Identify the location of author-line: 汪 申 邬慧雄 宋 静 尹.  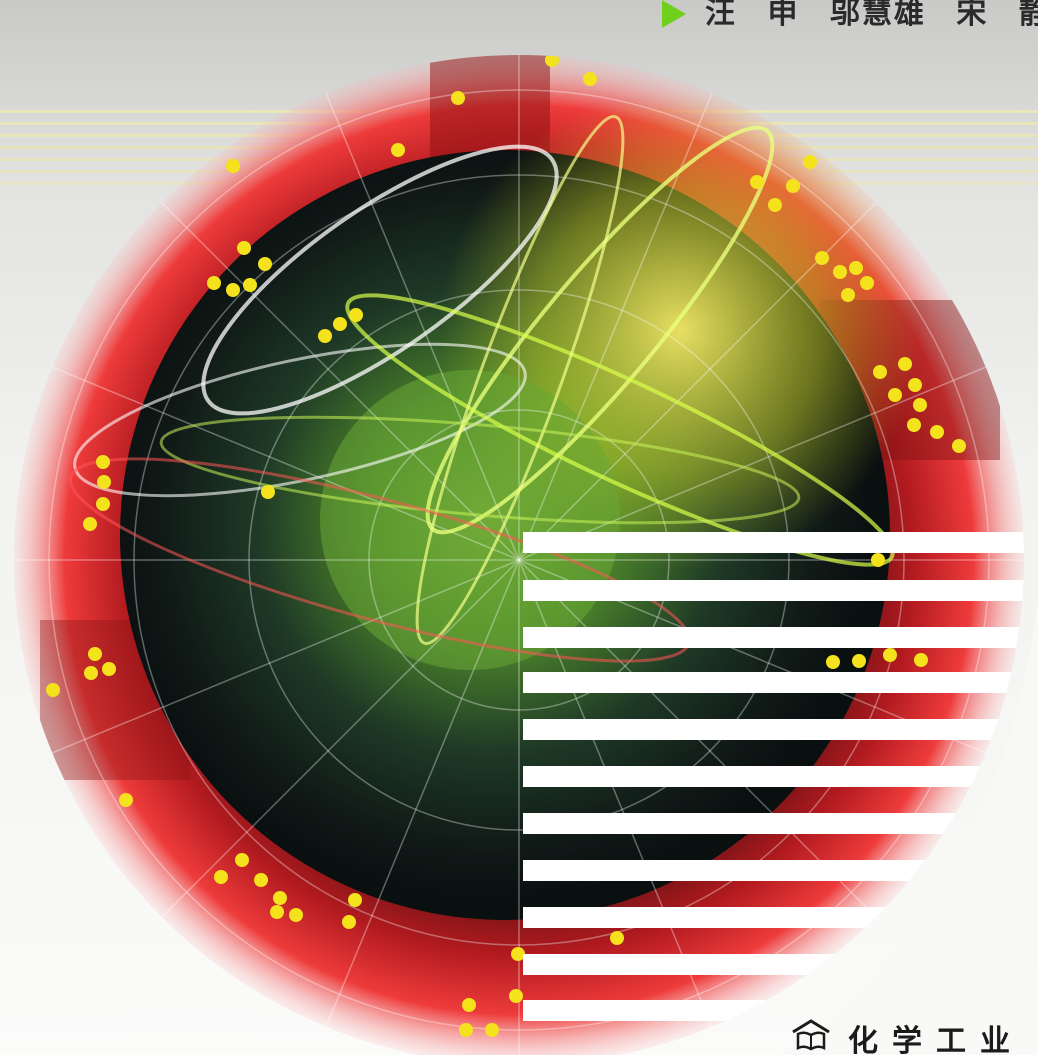
(871, 16).